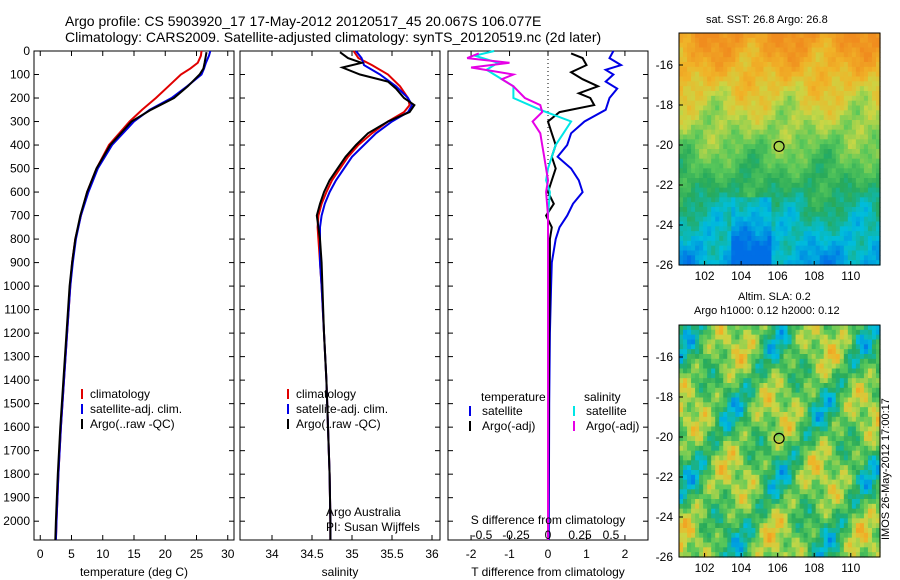 The image size is (900, 580). Describe the element at coordinates (120, 394) in the screenshot. I see `legend-label-temperature: climatology` at that location.